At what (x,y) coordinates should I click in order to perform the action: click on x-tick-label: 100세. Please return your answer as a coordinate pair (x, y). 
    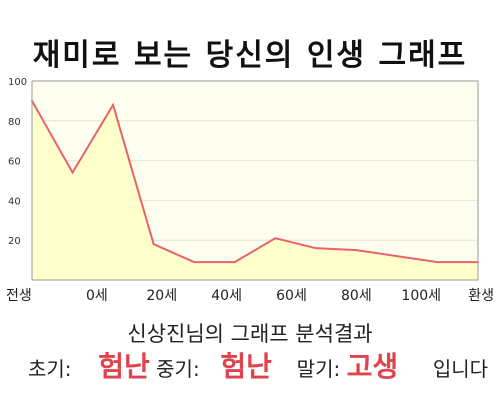
    Looking at the image, I should click on (421, 296).